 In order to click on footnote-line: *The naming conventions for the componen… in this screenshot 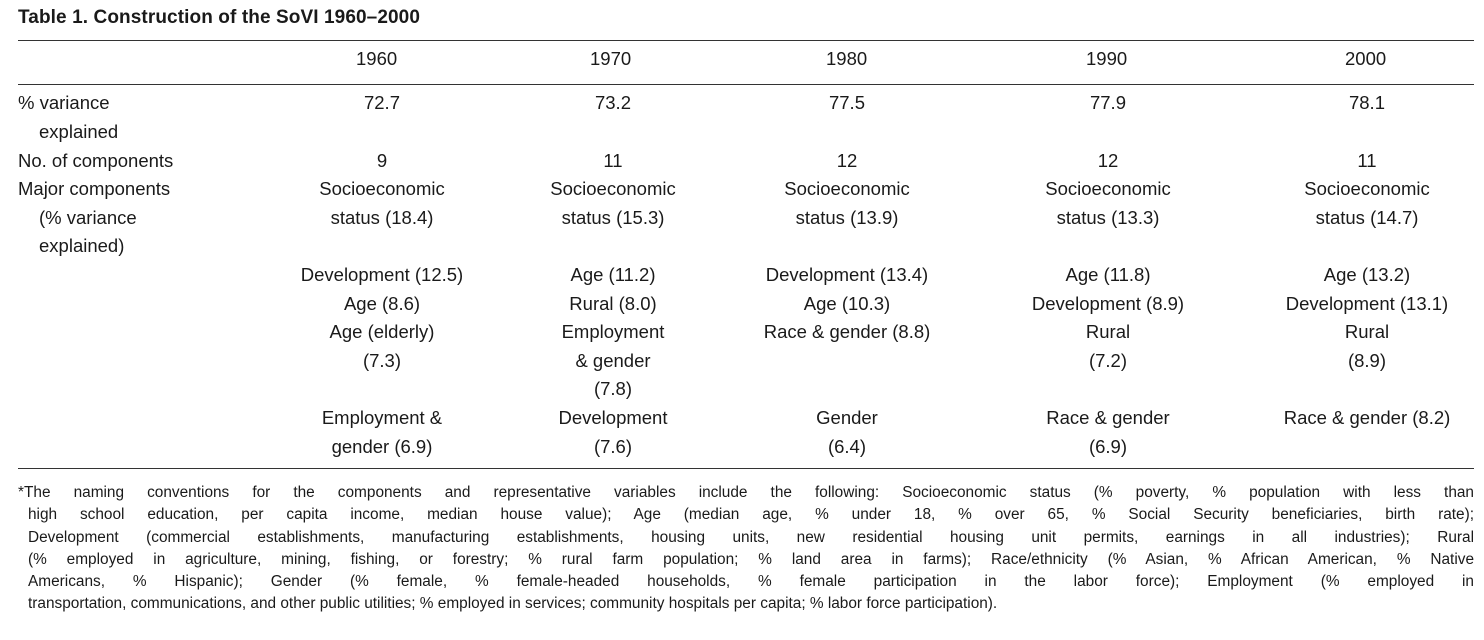, I will do `click(746, 492)`.